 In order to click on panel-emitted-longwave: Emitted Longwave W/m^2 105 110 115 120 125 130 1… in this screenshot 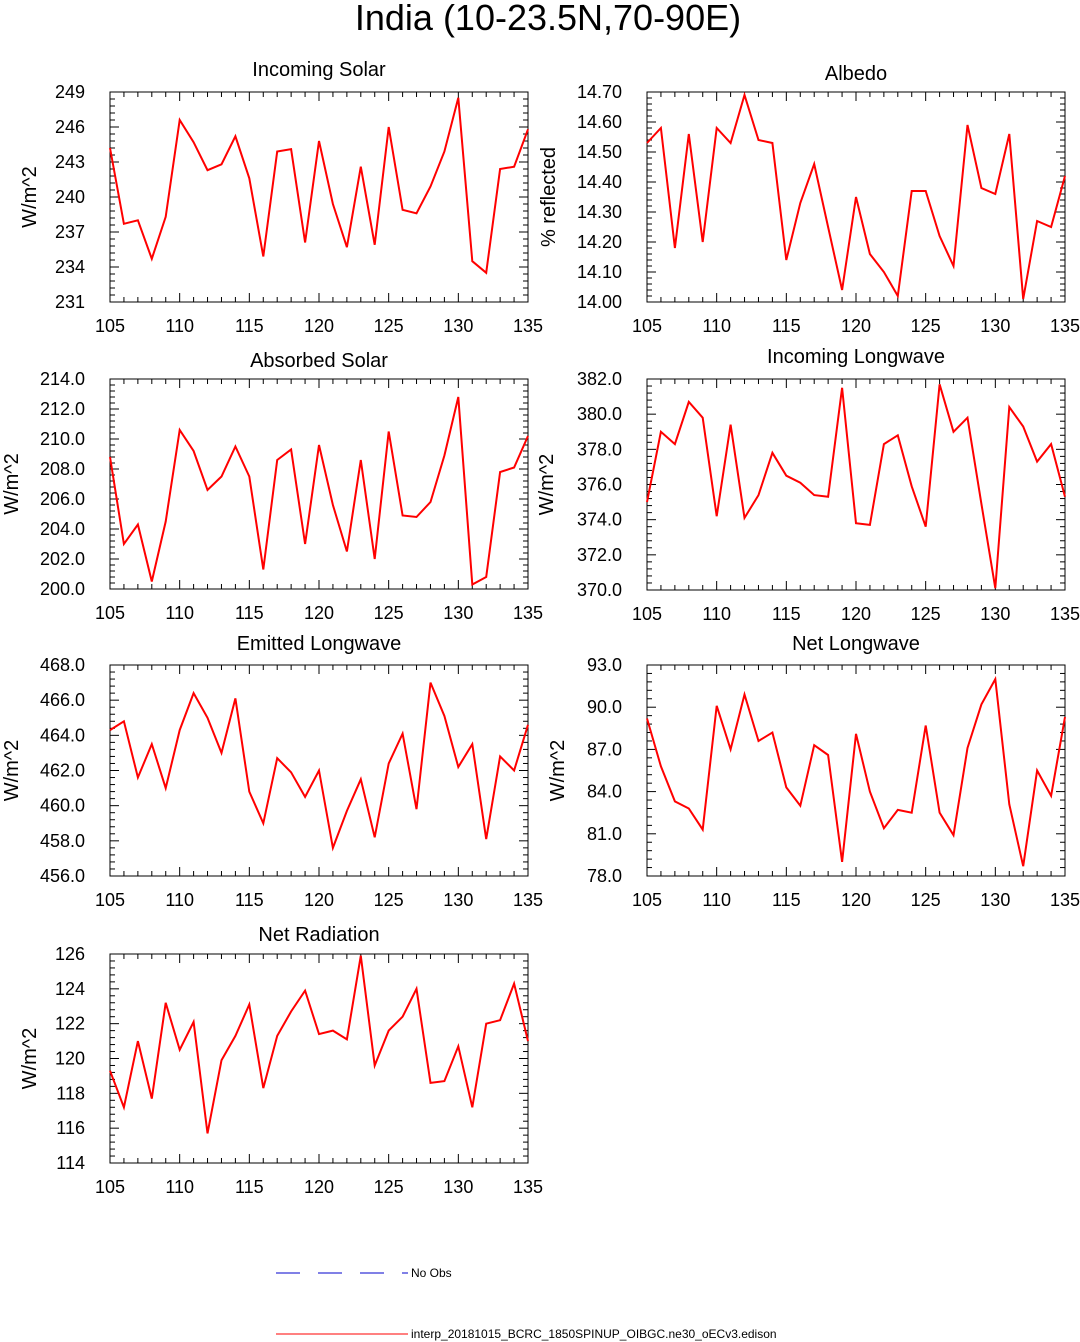, I will do `click(272, 771)`.